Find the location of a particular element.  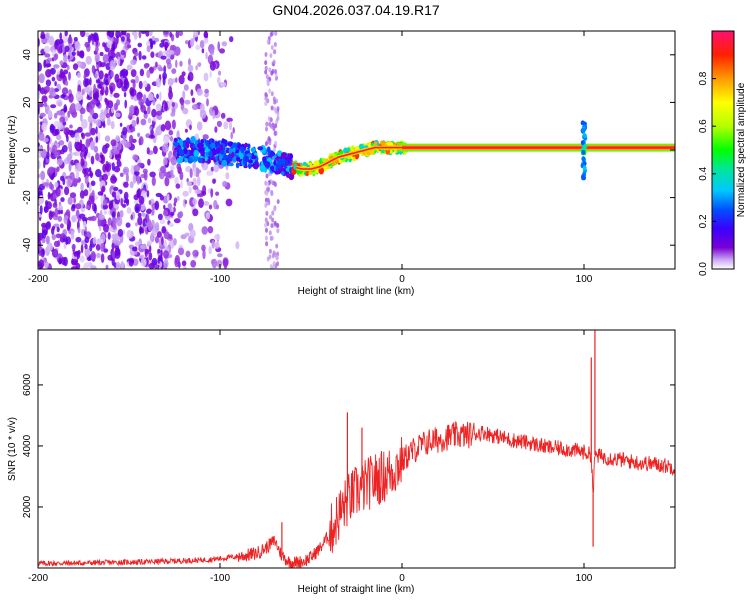

colorbar-label: Normalized spectral amplitude is located at coordinates (741, 149).